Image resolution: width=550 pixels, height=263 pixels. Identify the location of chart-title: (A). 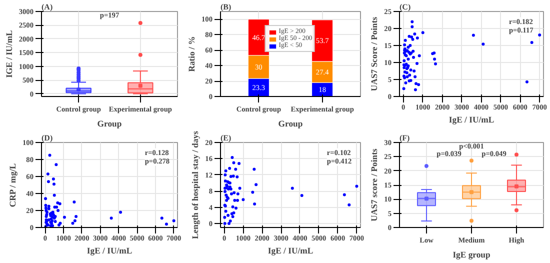
(47, 7).